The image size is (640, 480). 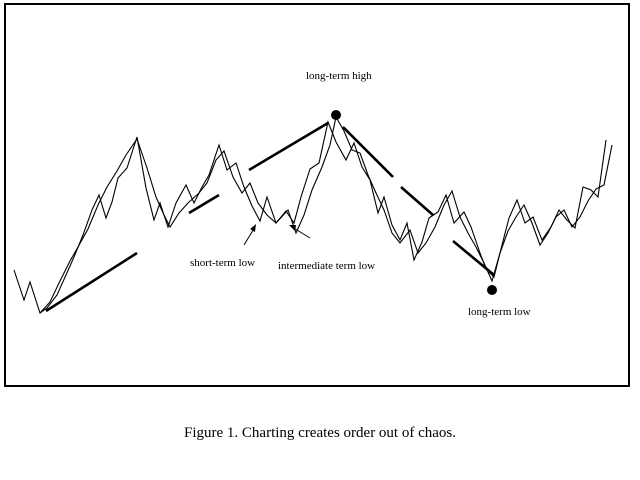 What do you see at coordinates (223, 263) in the screenshot?
I see `label-short-term-low: short-term low` at bounding box center [223, 263].